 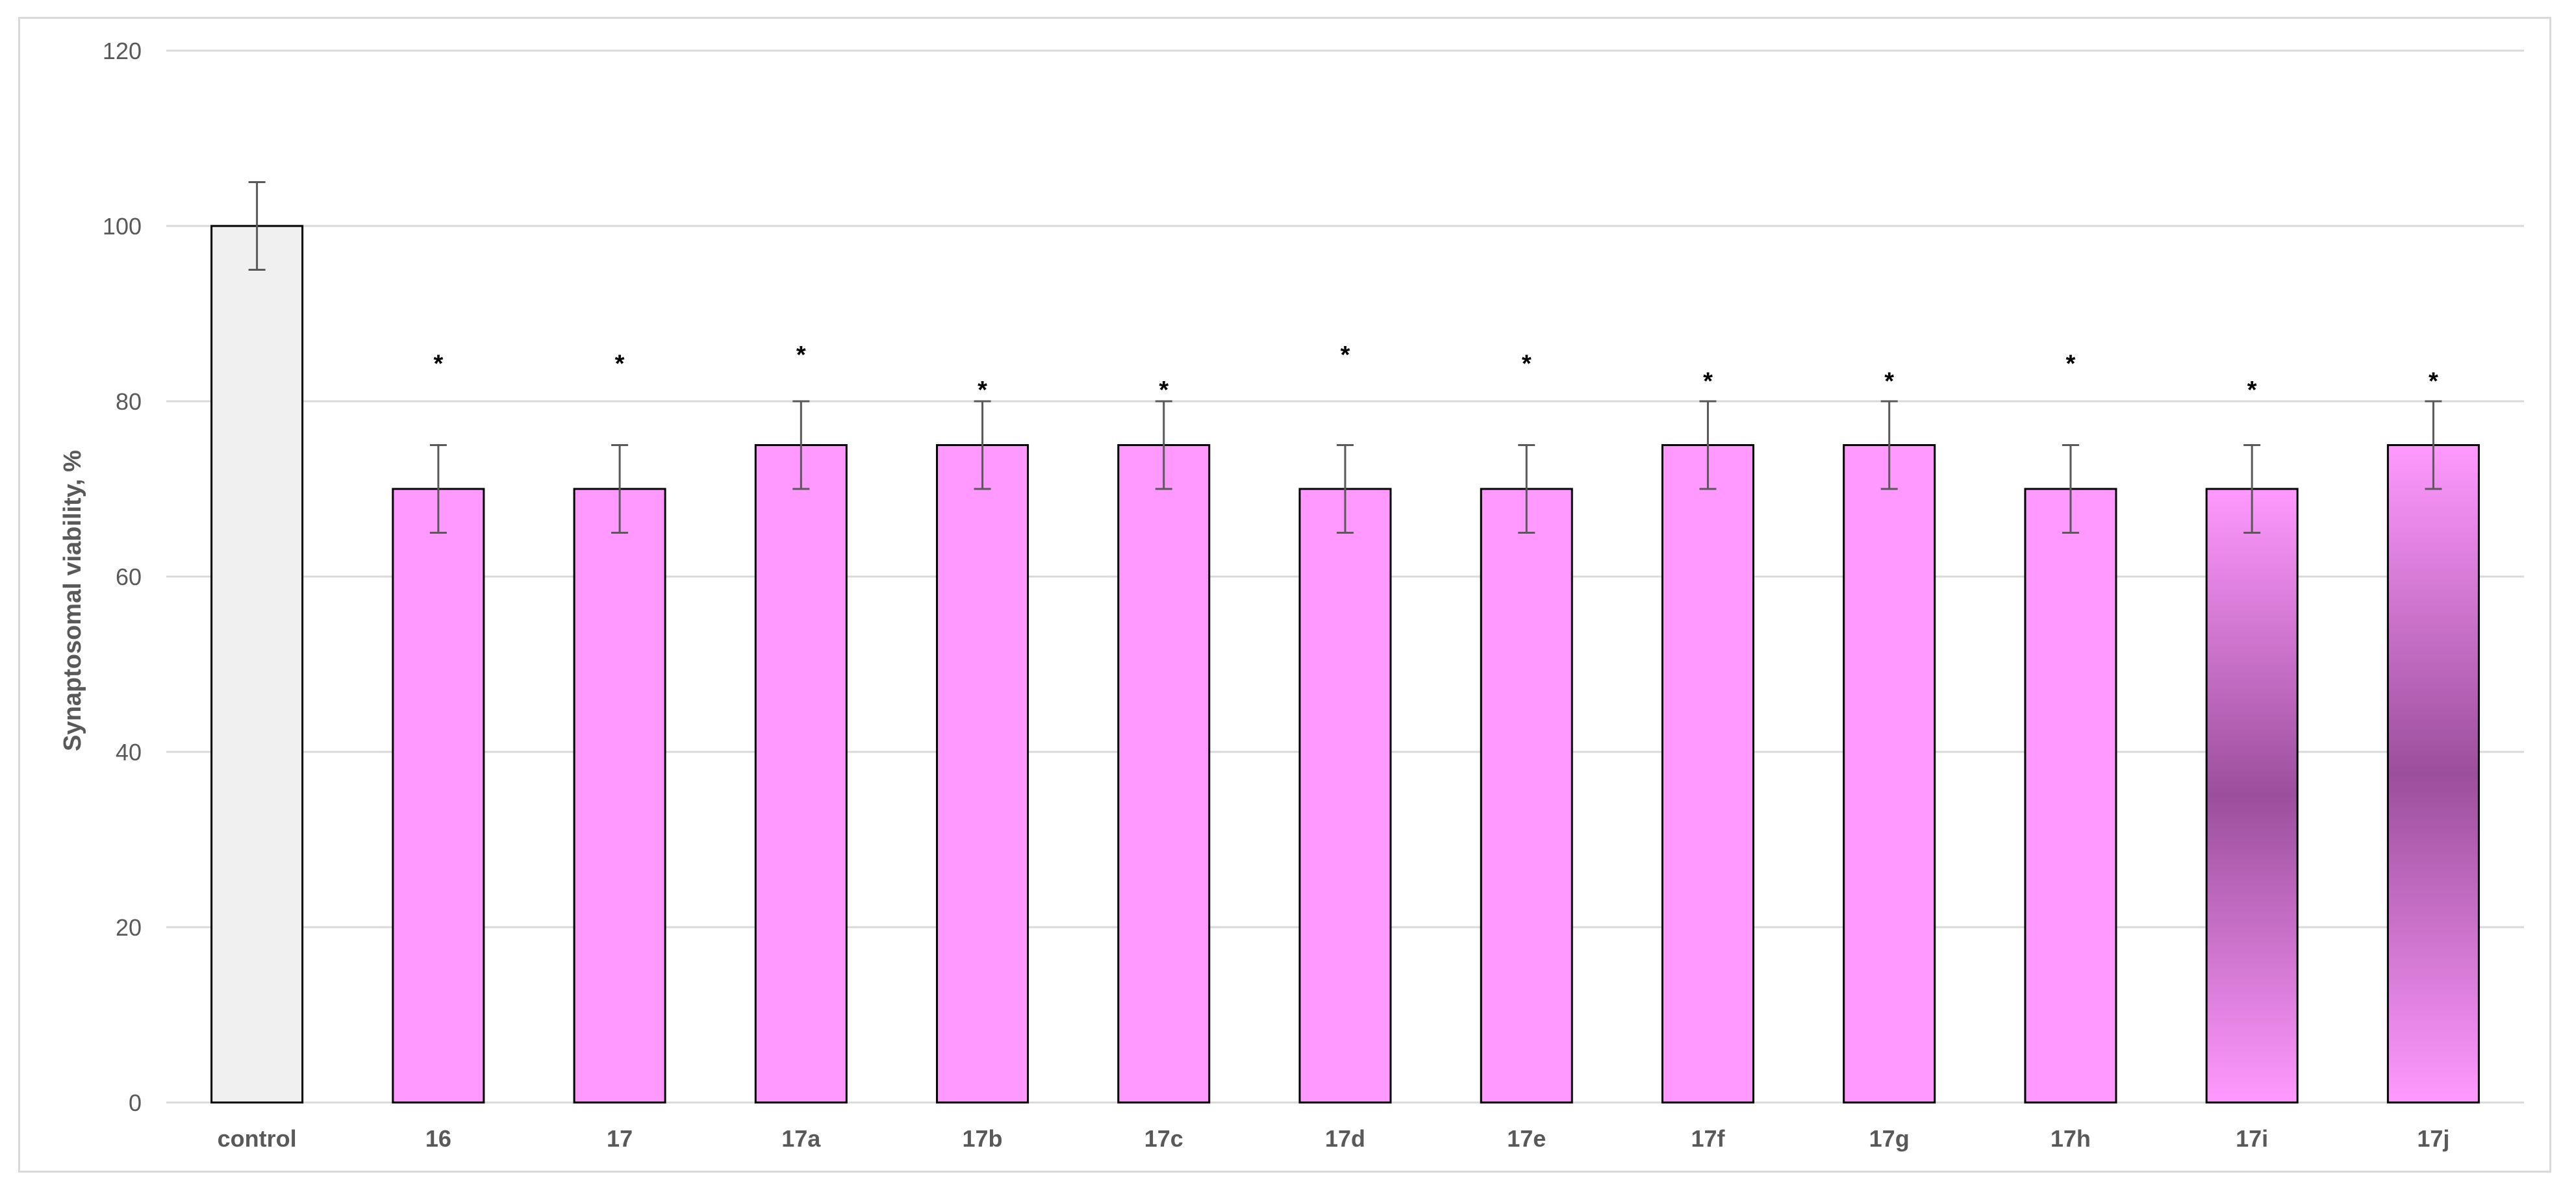 I want to click on error-bar-17a, so click(x=801, y=445).